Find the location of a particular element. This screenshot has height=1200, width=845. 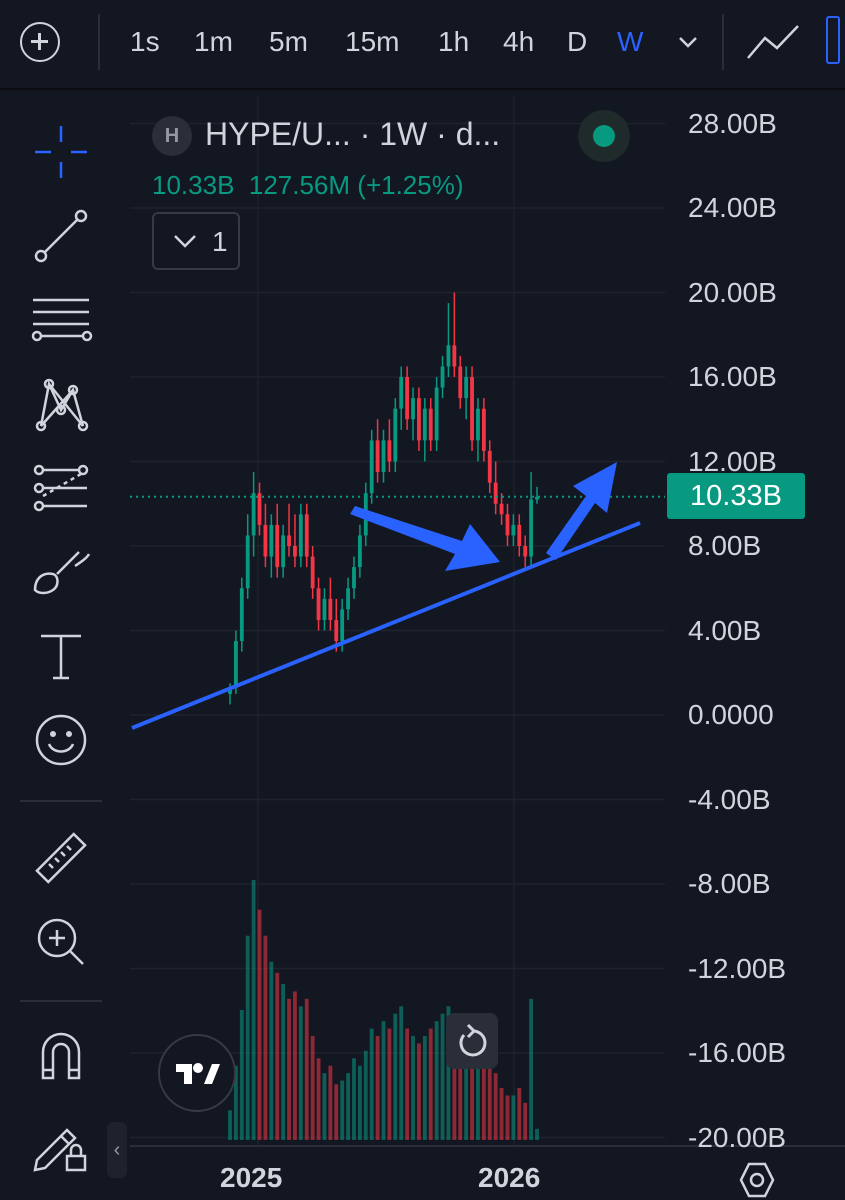

market-status is located at coordinates (604, 136).